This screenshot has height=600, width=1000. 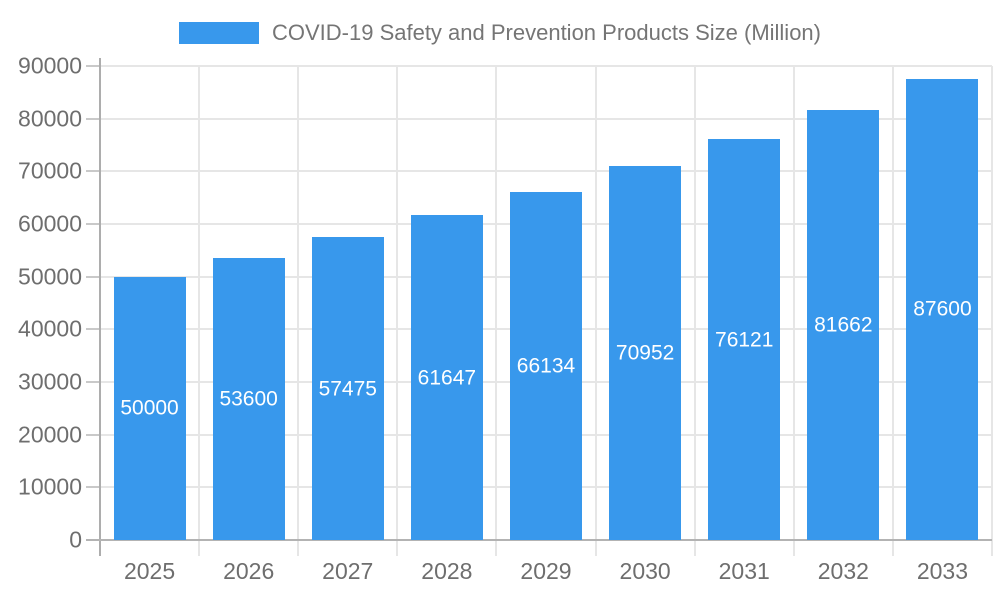 I want to click on bar-2031, so click(x=744, y=339).